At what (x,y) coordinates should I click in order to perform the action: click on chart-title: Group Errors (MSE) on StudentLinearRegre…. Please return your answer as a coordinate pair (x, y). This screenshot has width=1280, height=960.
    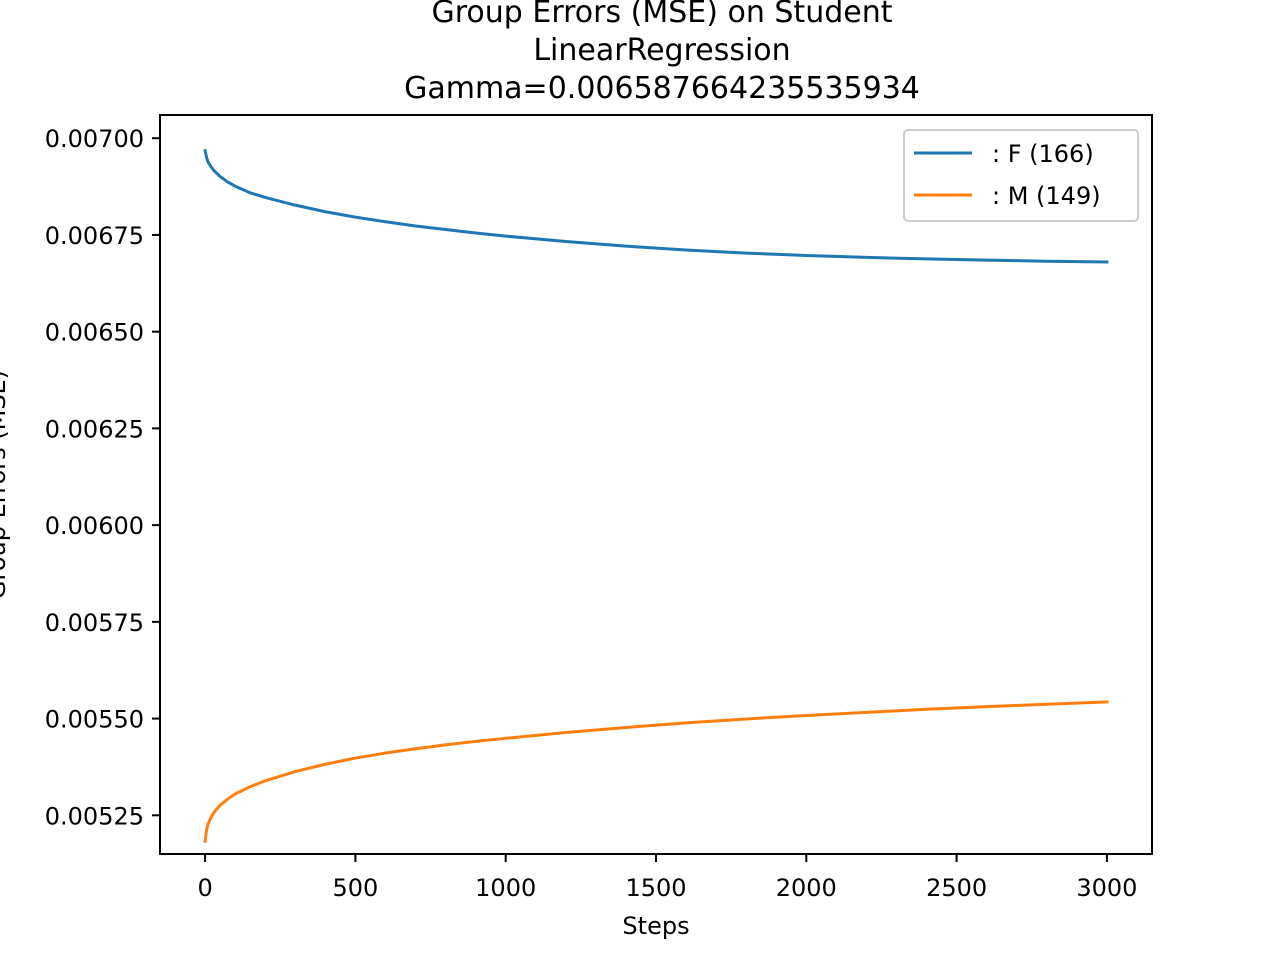
    Looking at the image, I should click on (662, 53).